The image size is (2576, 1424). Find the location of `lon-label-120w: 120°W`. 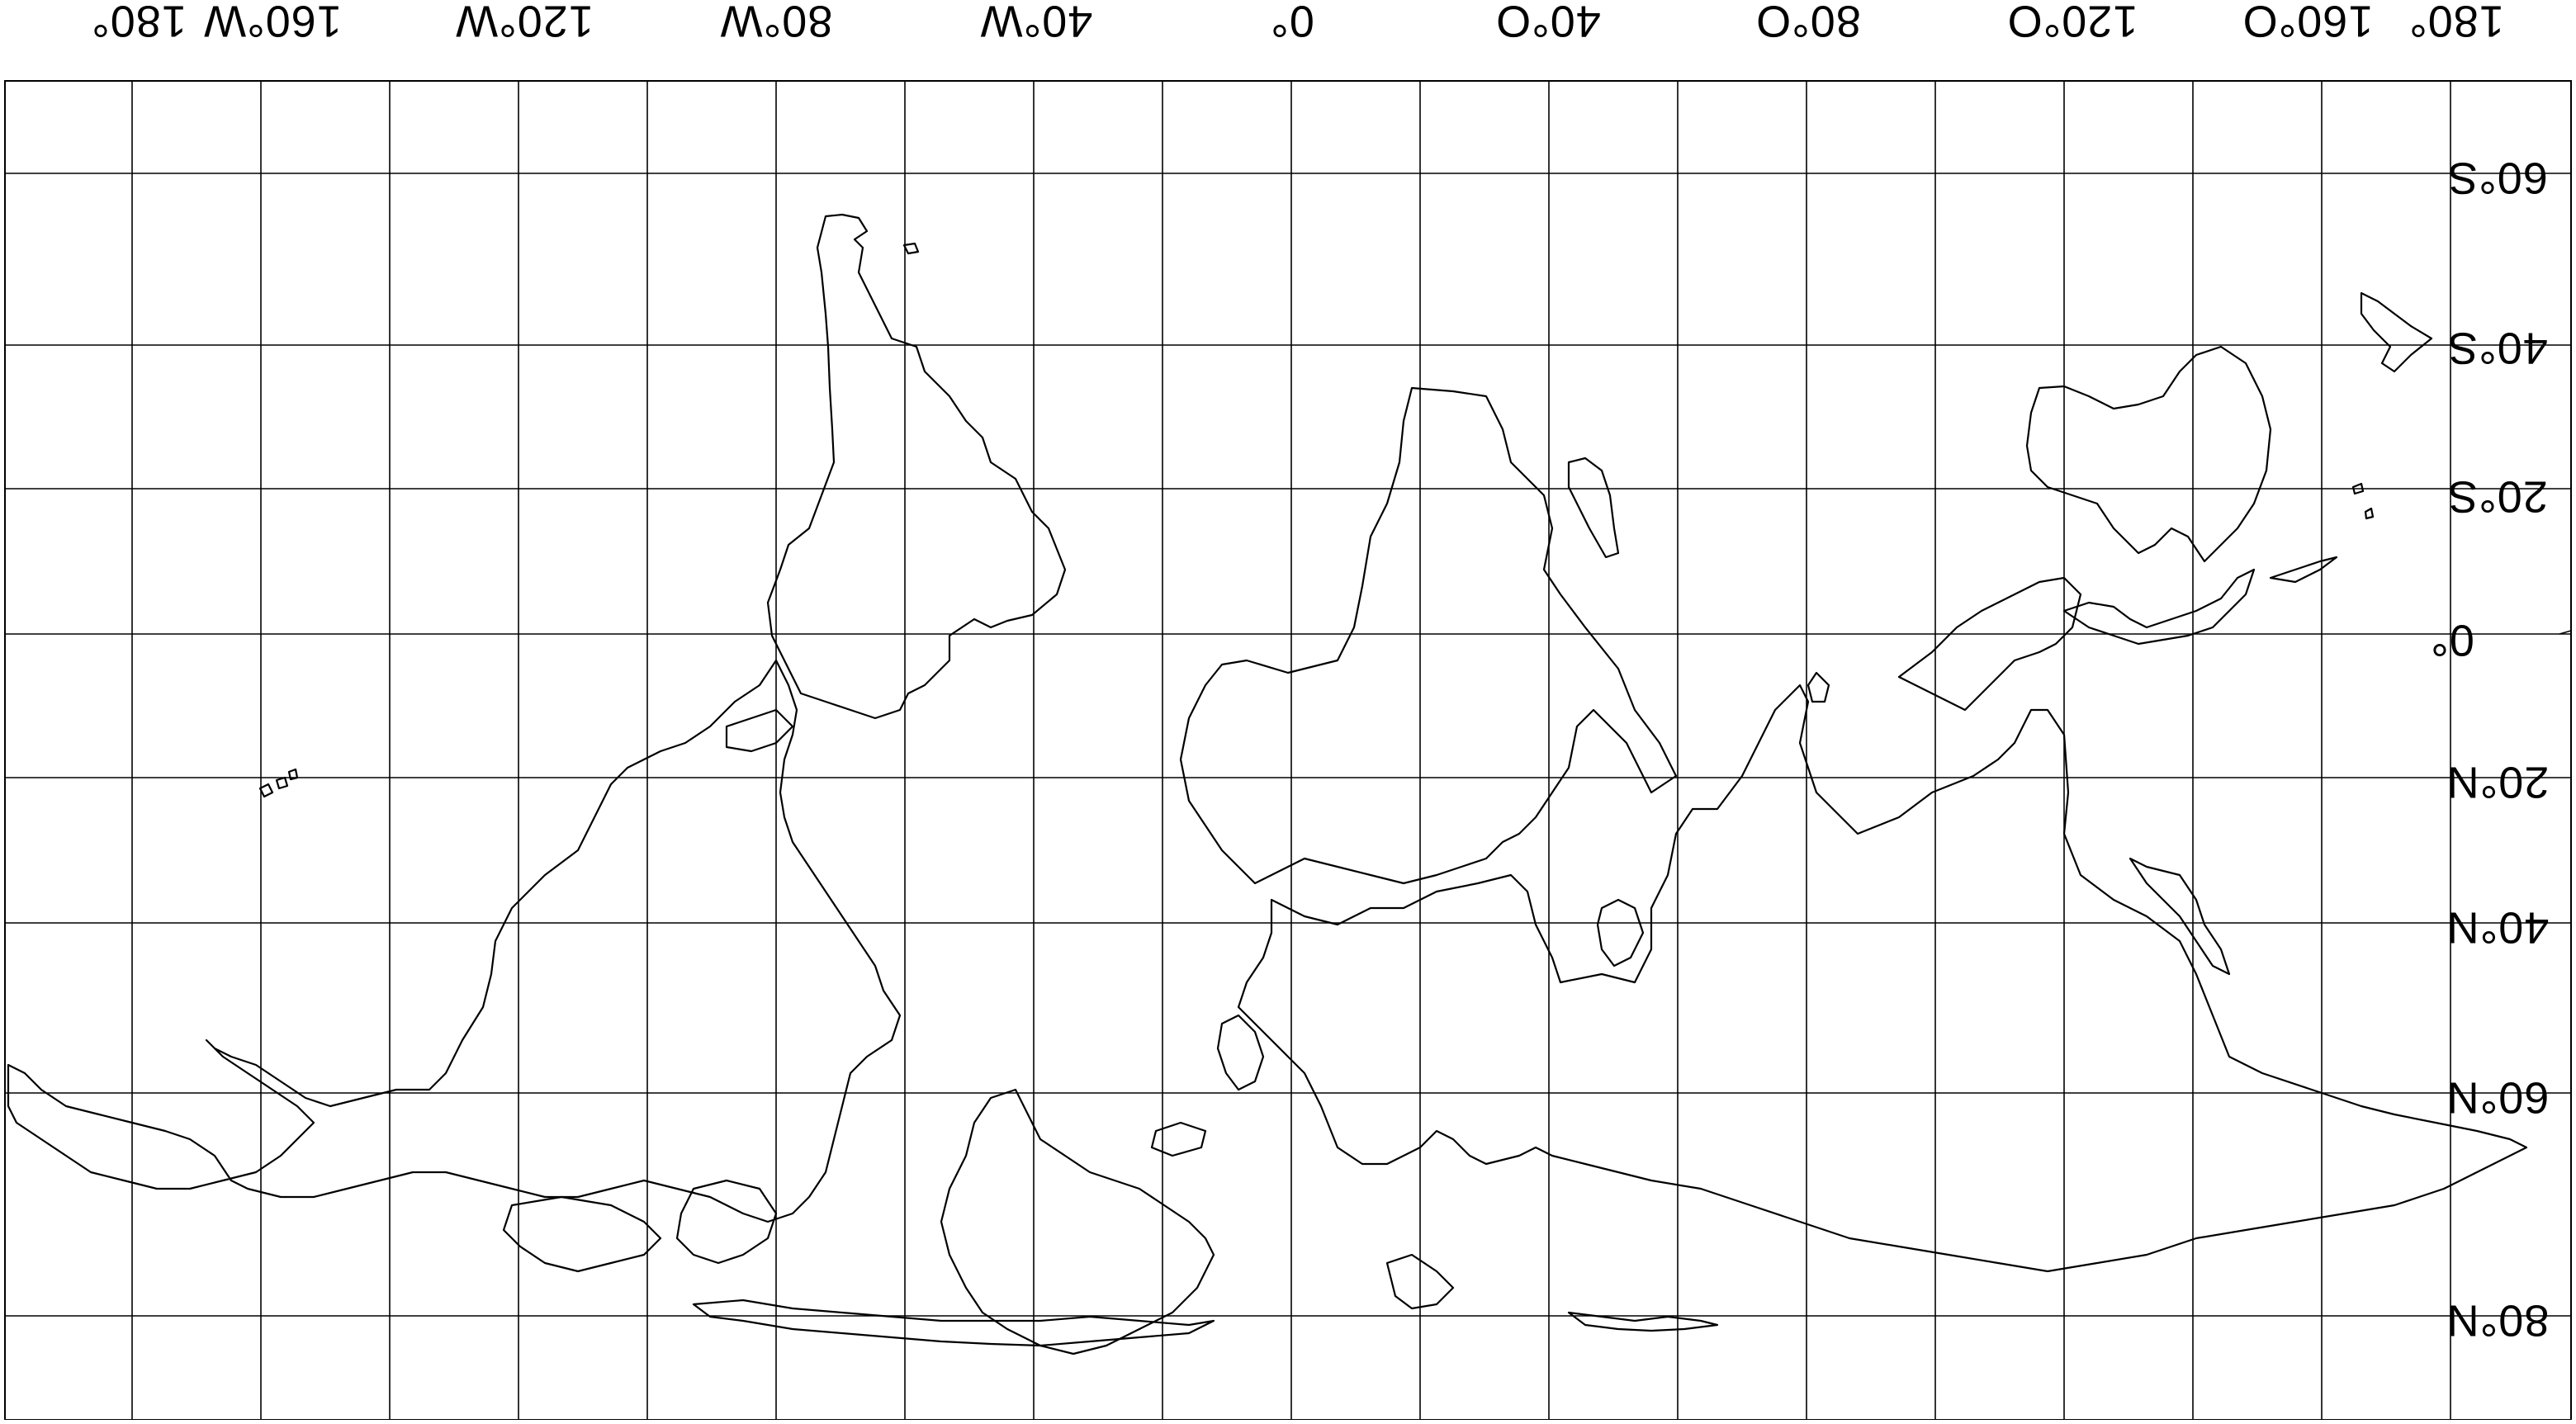

lon-label-120w: 120°W is located at coordinates (524, 23).